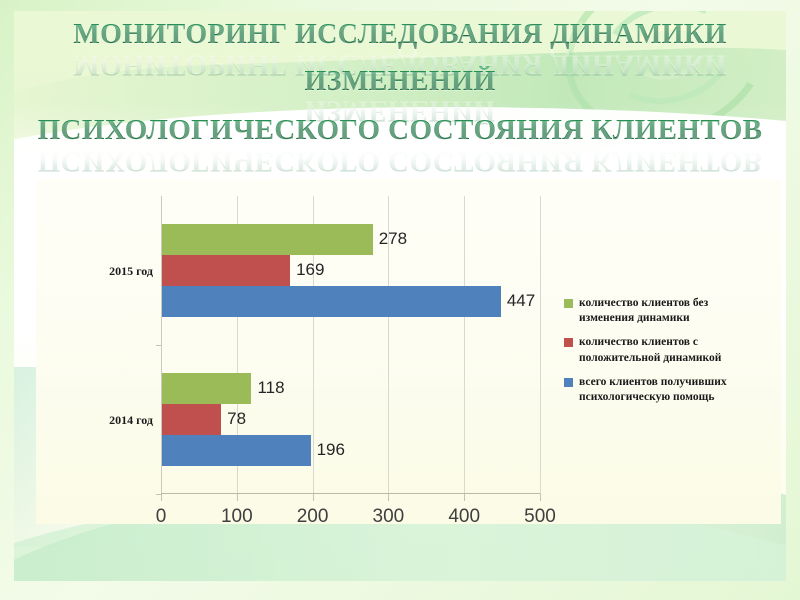  Describe the element at coordinates (350, 493) in the screenshot. I see `chart-x-axis-line` at that location.